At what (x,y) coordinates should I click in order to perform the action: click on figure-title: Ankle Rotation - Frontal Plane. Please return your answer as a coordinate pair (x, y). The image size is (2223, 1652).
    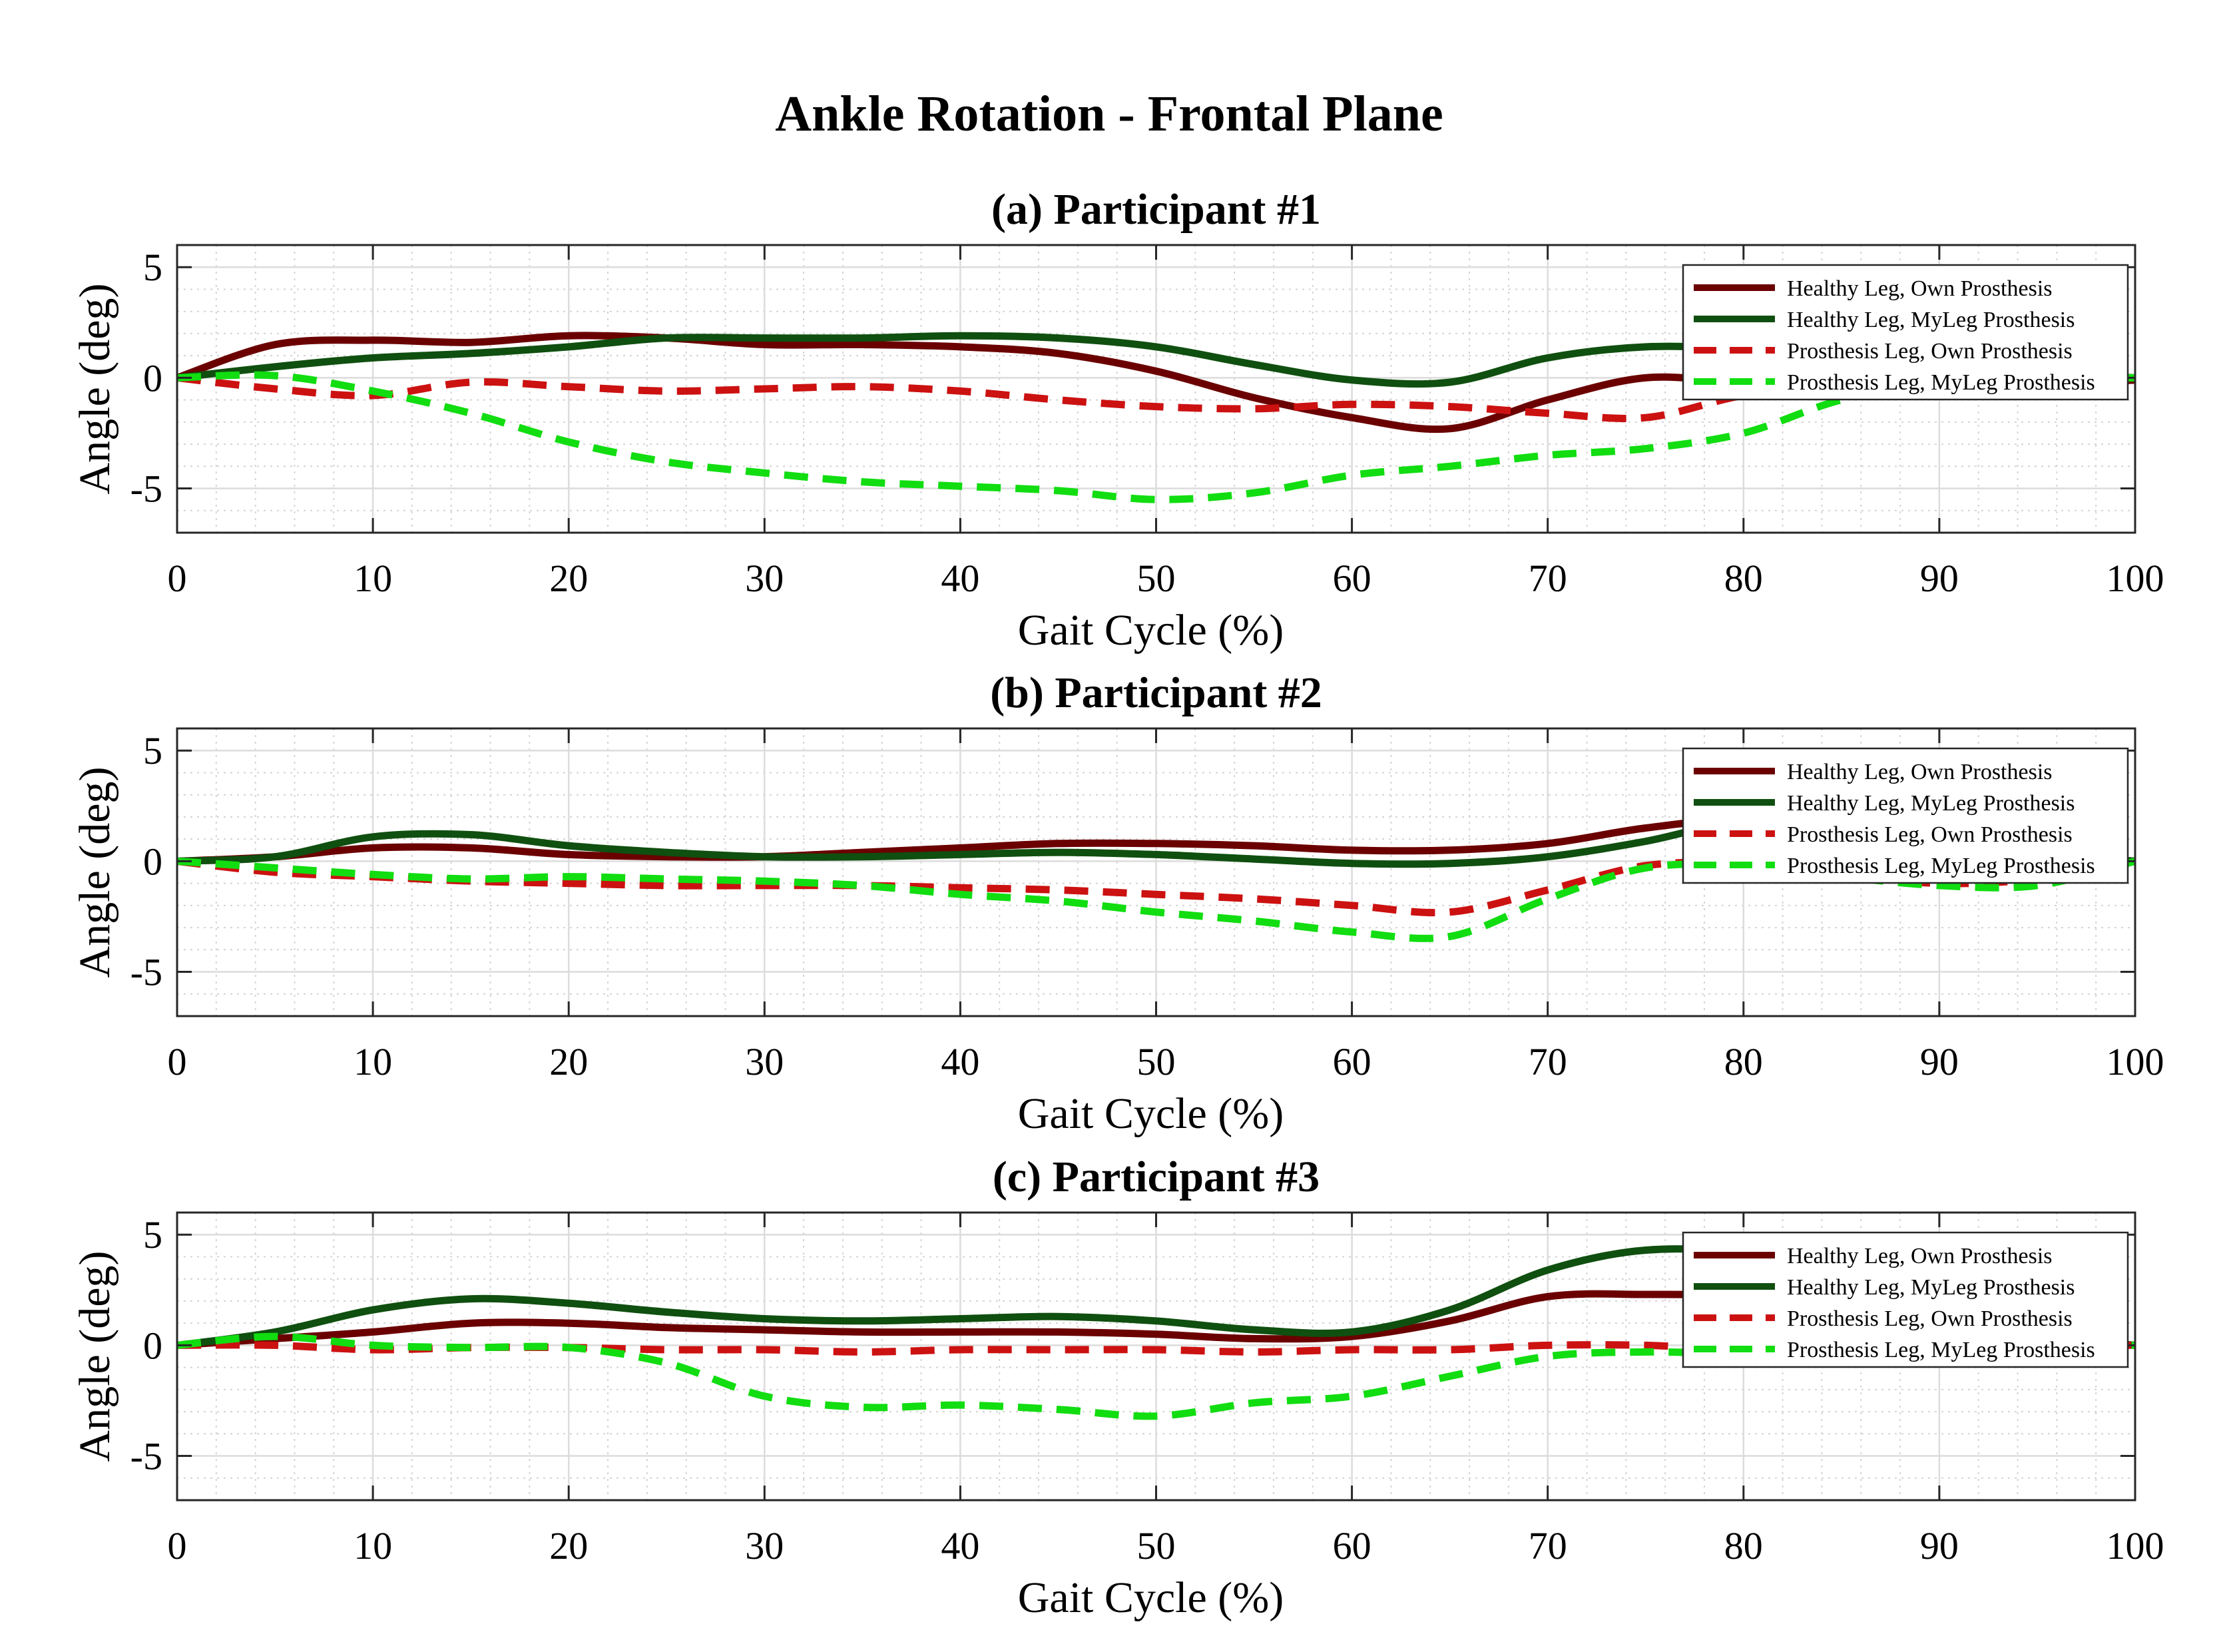
    Looking at the image, I should click on (1109, 114).